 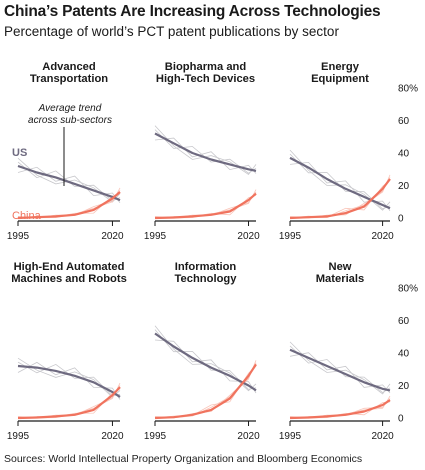 I want to click on panel-title-line: High-End Automated, so click(x=69, y=267).